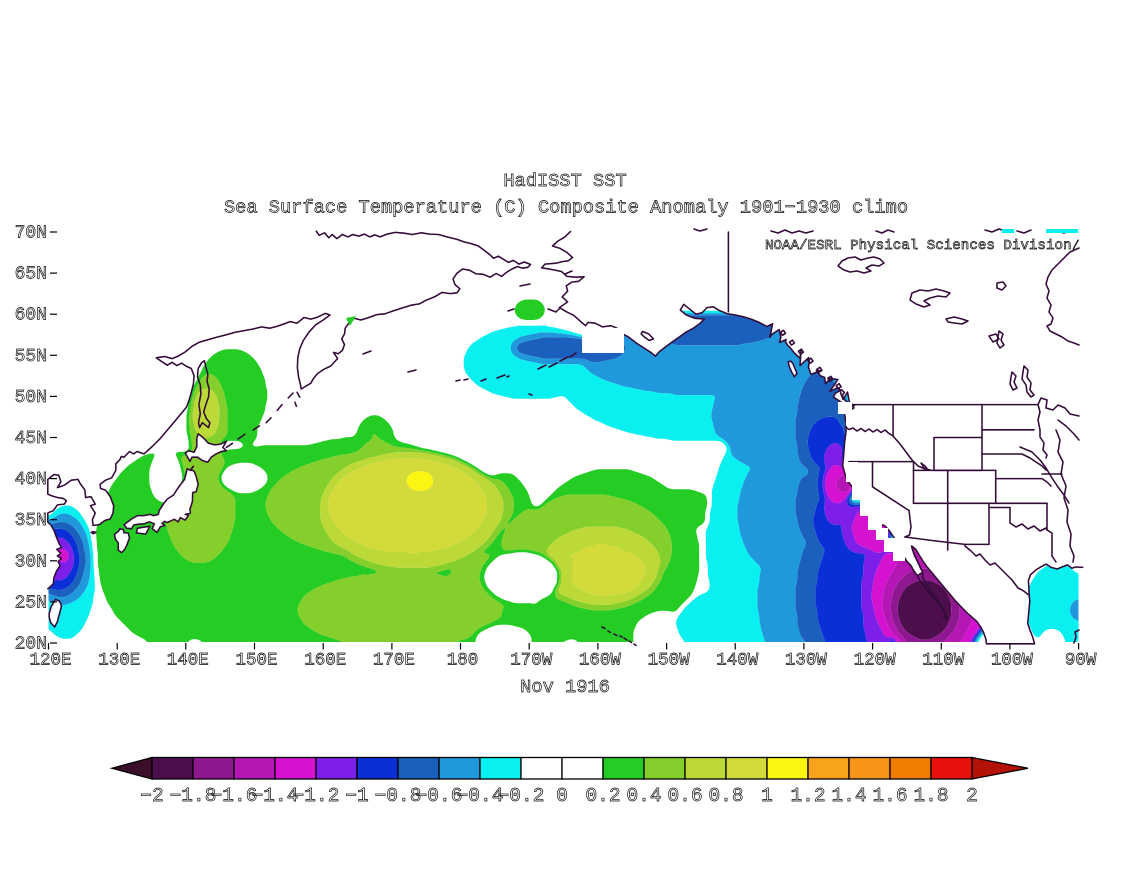  I want to click on svg-text: 65N, so click(31, 275).